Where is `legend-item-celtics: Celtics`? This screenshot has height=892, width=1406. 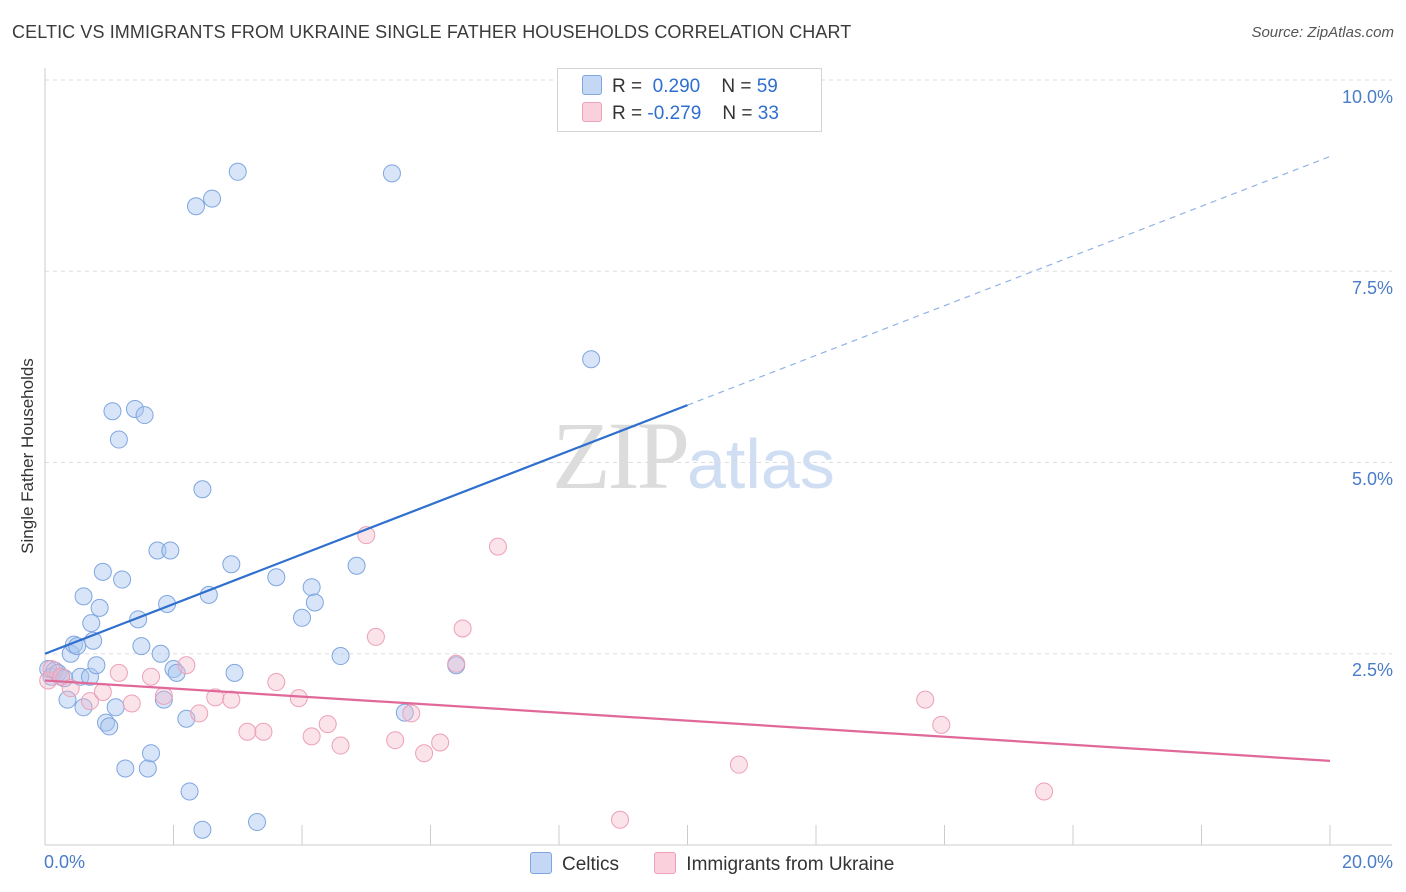 legend-item-celtics: Celtics is located at coordinates (574, 864).